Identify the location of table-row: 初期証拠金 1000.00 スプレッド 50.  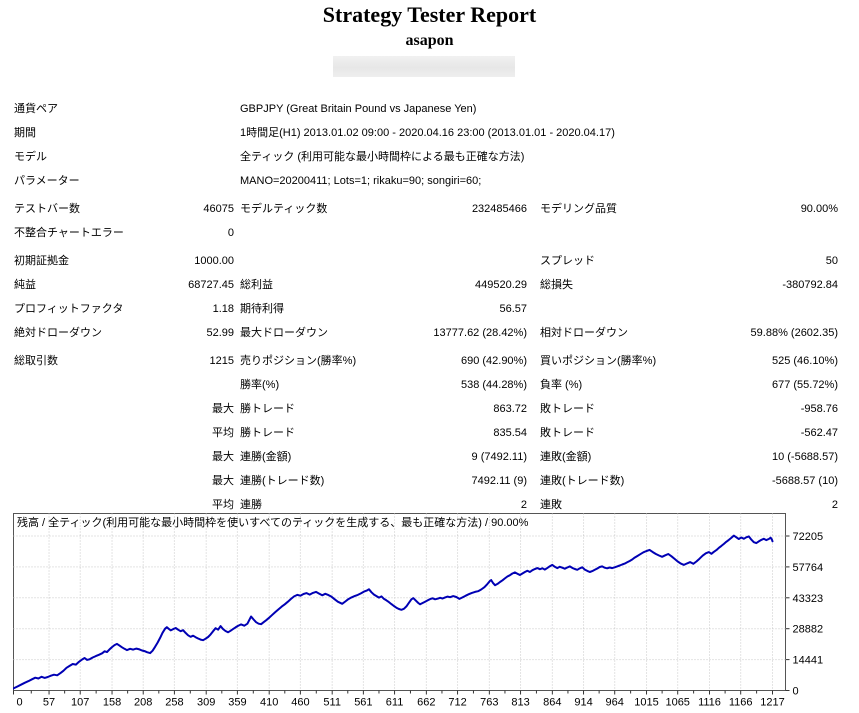
(426, 261).